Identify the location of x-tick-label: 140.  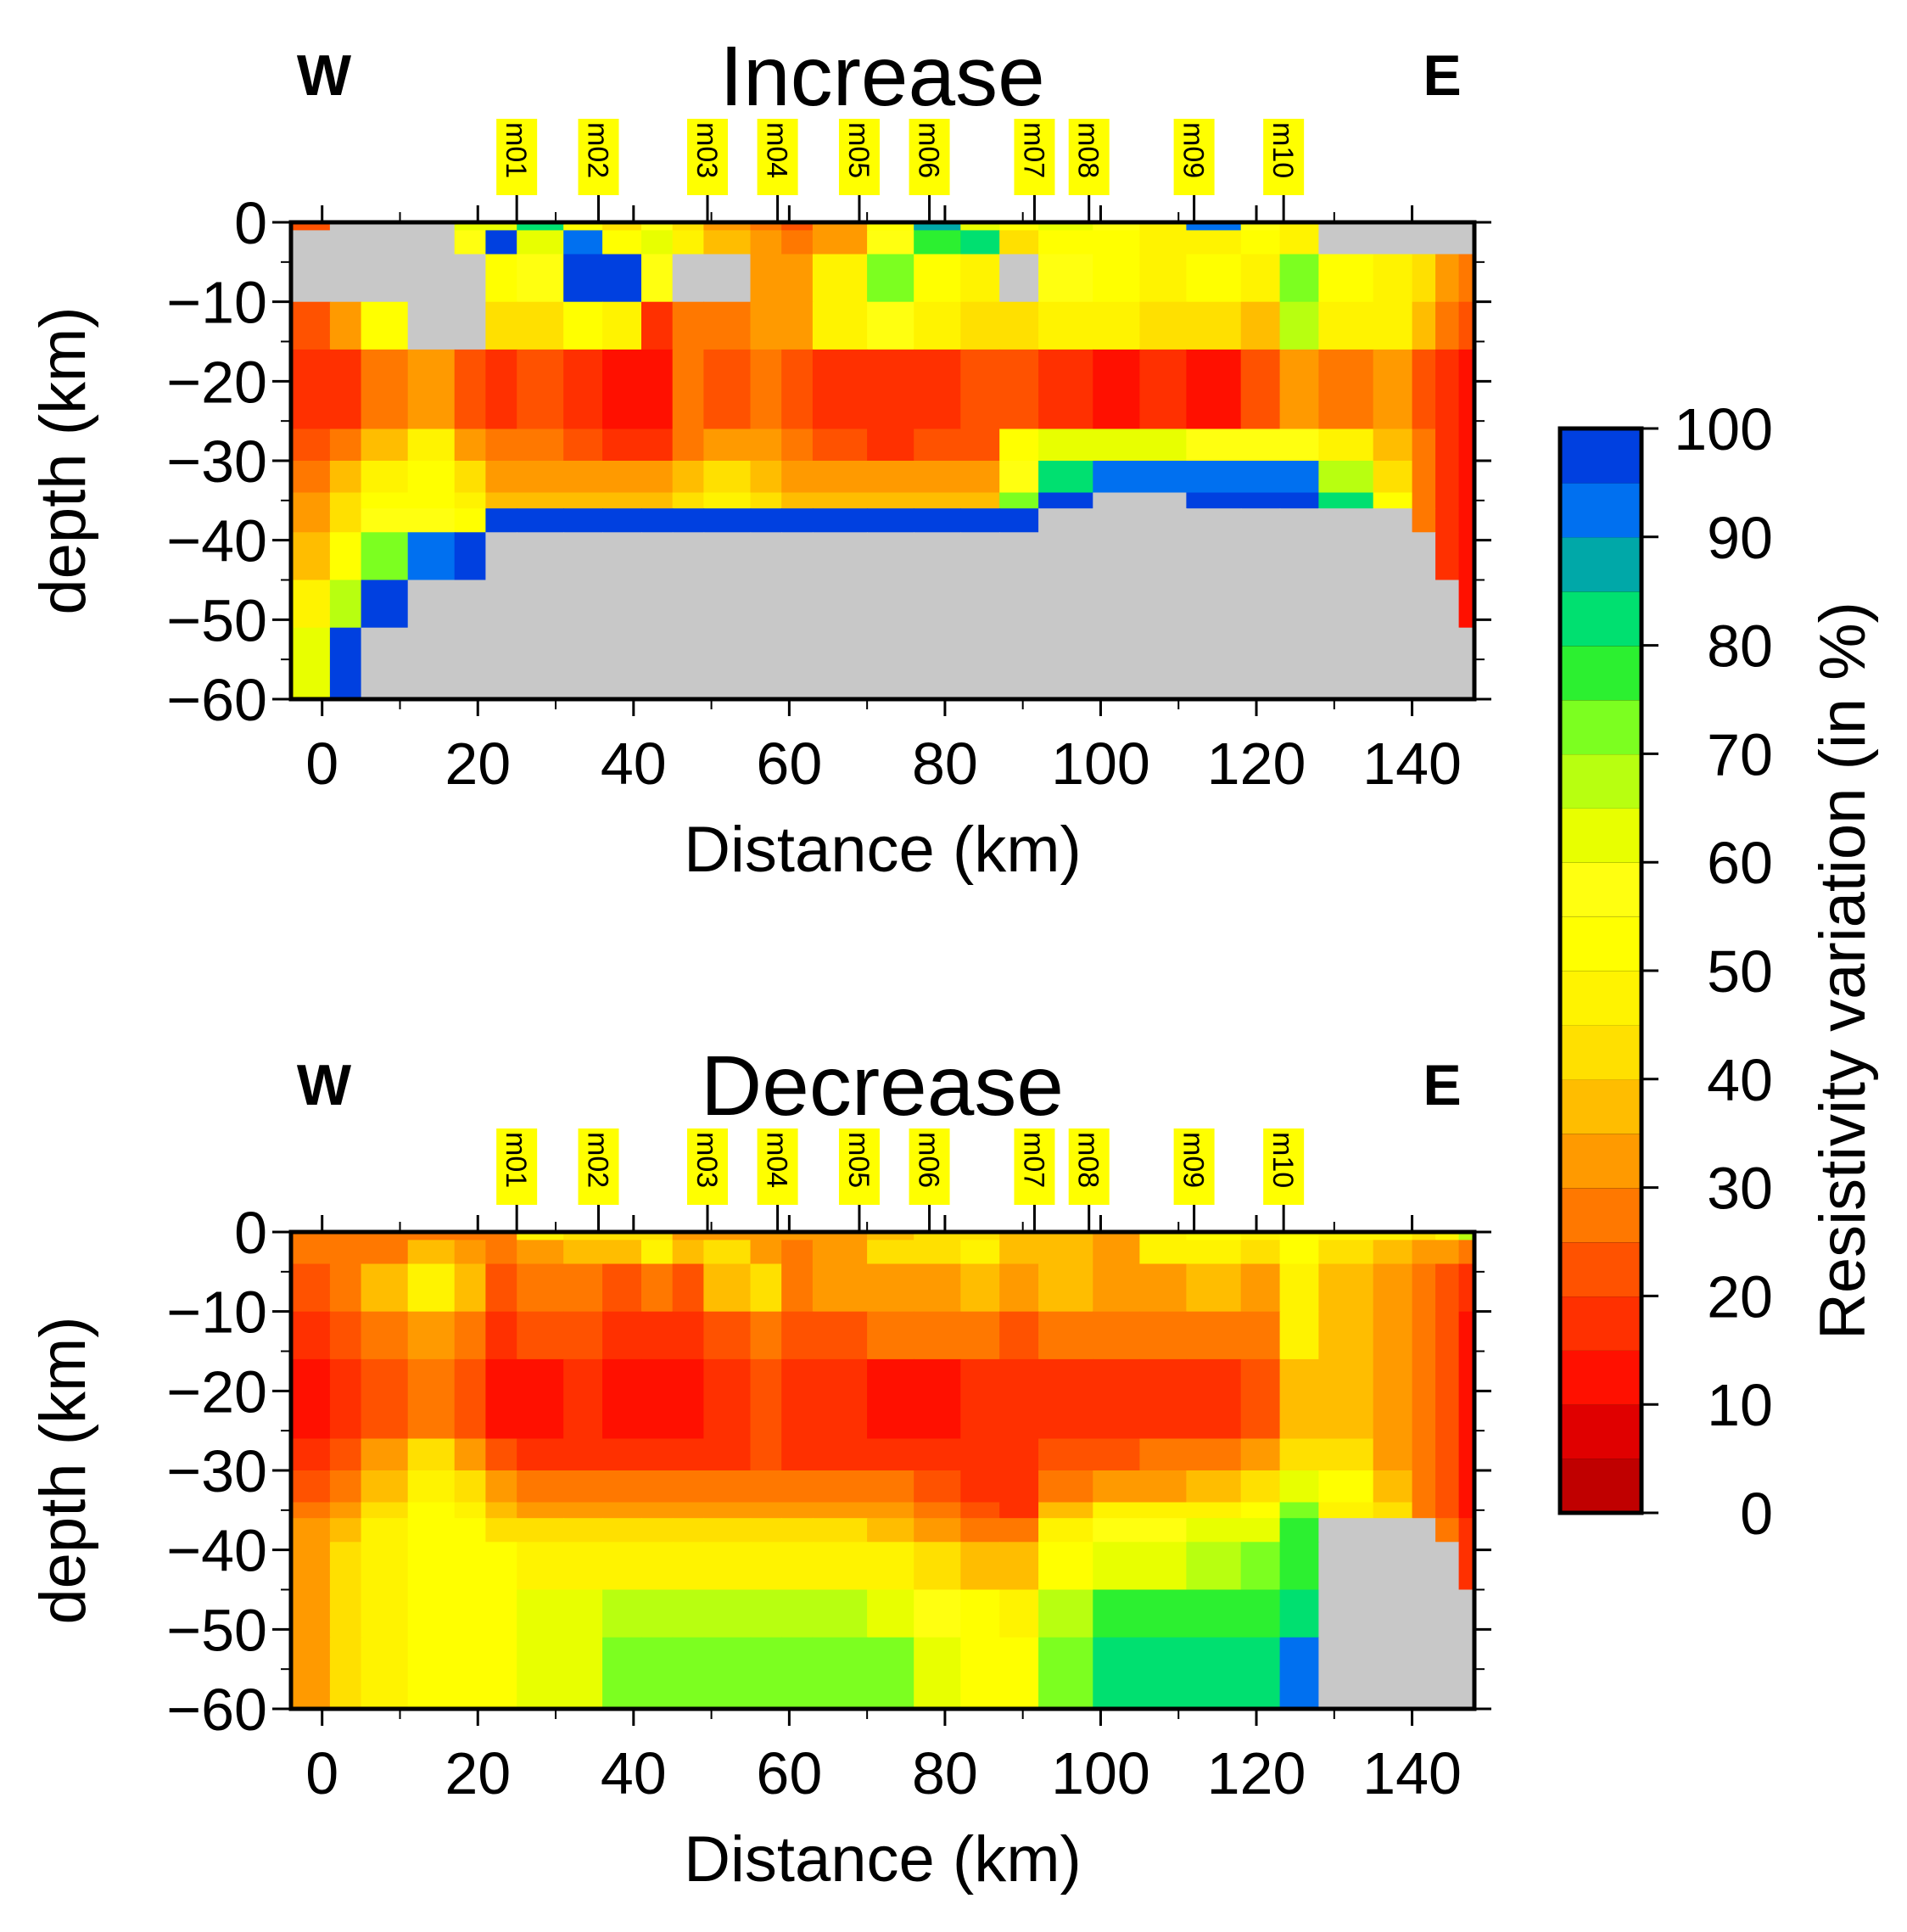
(1412, 1773).